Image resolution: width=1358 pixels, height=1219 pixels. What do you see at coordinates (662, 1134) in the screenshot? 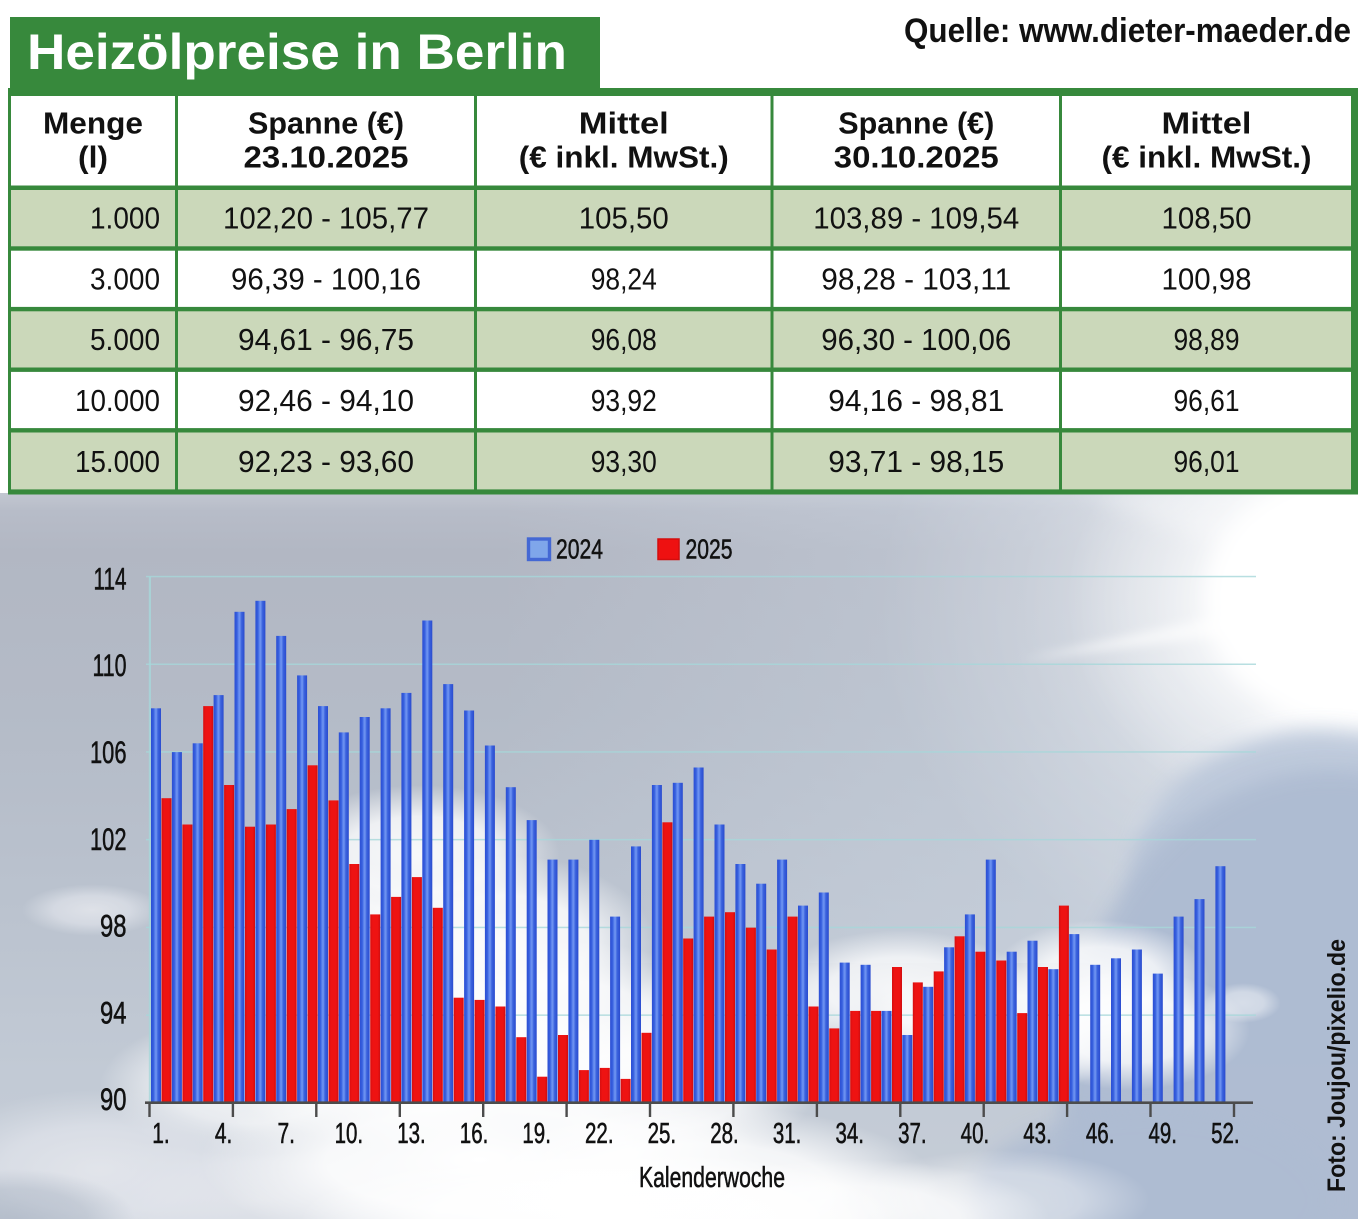
I see `svg-text: 25.` at bounding box center [662, 1134].